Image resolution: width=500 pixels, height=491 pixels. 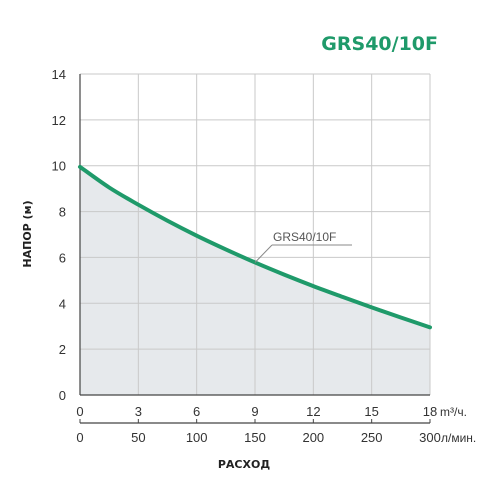 What do you see at coordinates (244, 464) in the screenshot?
I see `x-axis-title: РАСХОД` at bounding box center [244, 464].